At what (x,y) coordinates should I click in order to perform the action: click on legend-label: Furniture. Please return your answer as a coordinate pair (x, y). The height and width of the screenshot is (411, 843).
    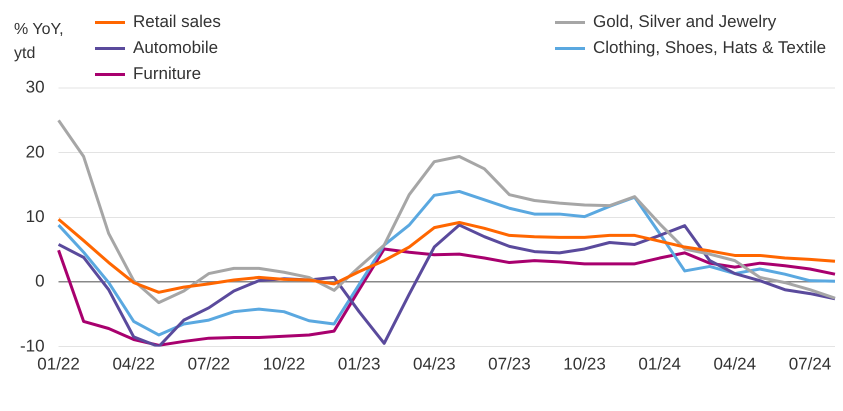
    Looking at the image, I should click on (167, 74).